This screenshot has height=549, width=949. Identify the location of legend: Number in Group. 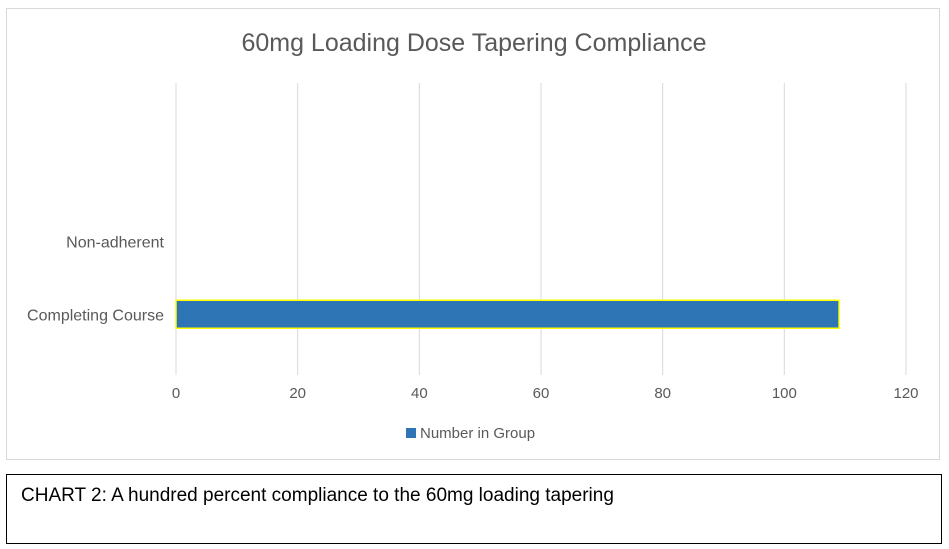
(470, 433).